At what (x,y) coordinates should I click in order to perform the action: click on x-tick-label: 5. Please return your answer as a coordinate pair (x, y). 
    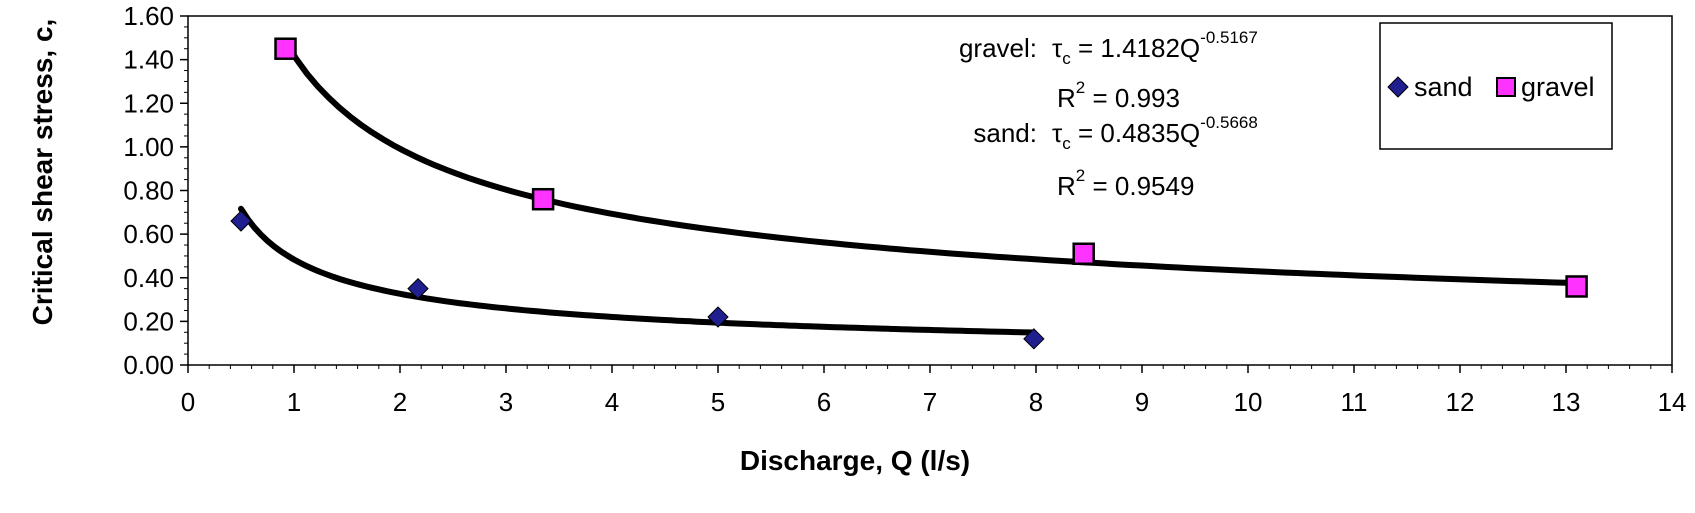
    Looking at the image, I should click on (718, 402).